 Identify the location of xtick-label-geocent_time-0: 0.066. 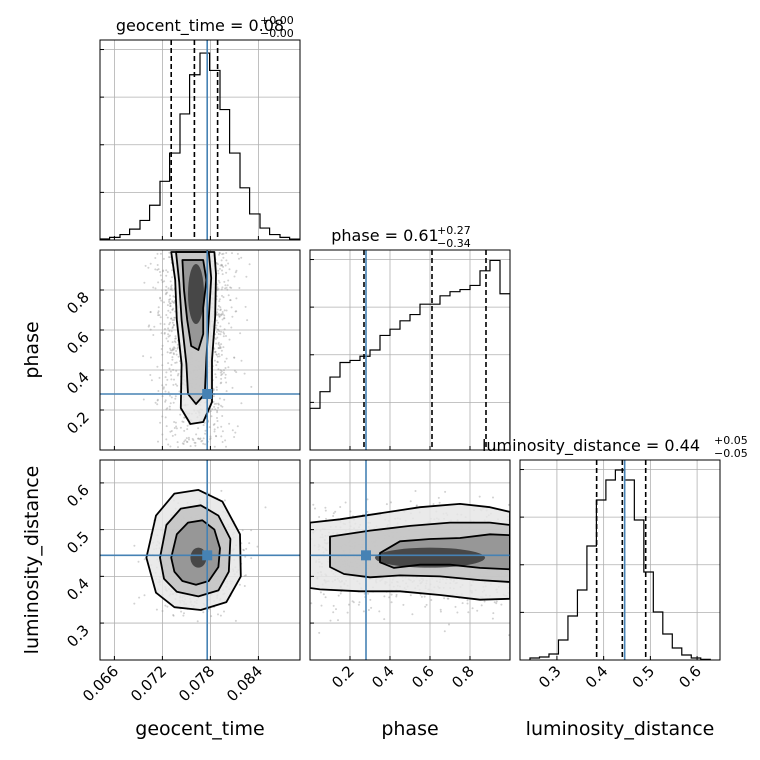
(100, 683).